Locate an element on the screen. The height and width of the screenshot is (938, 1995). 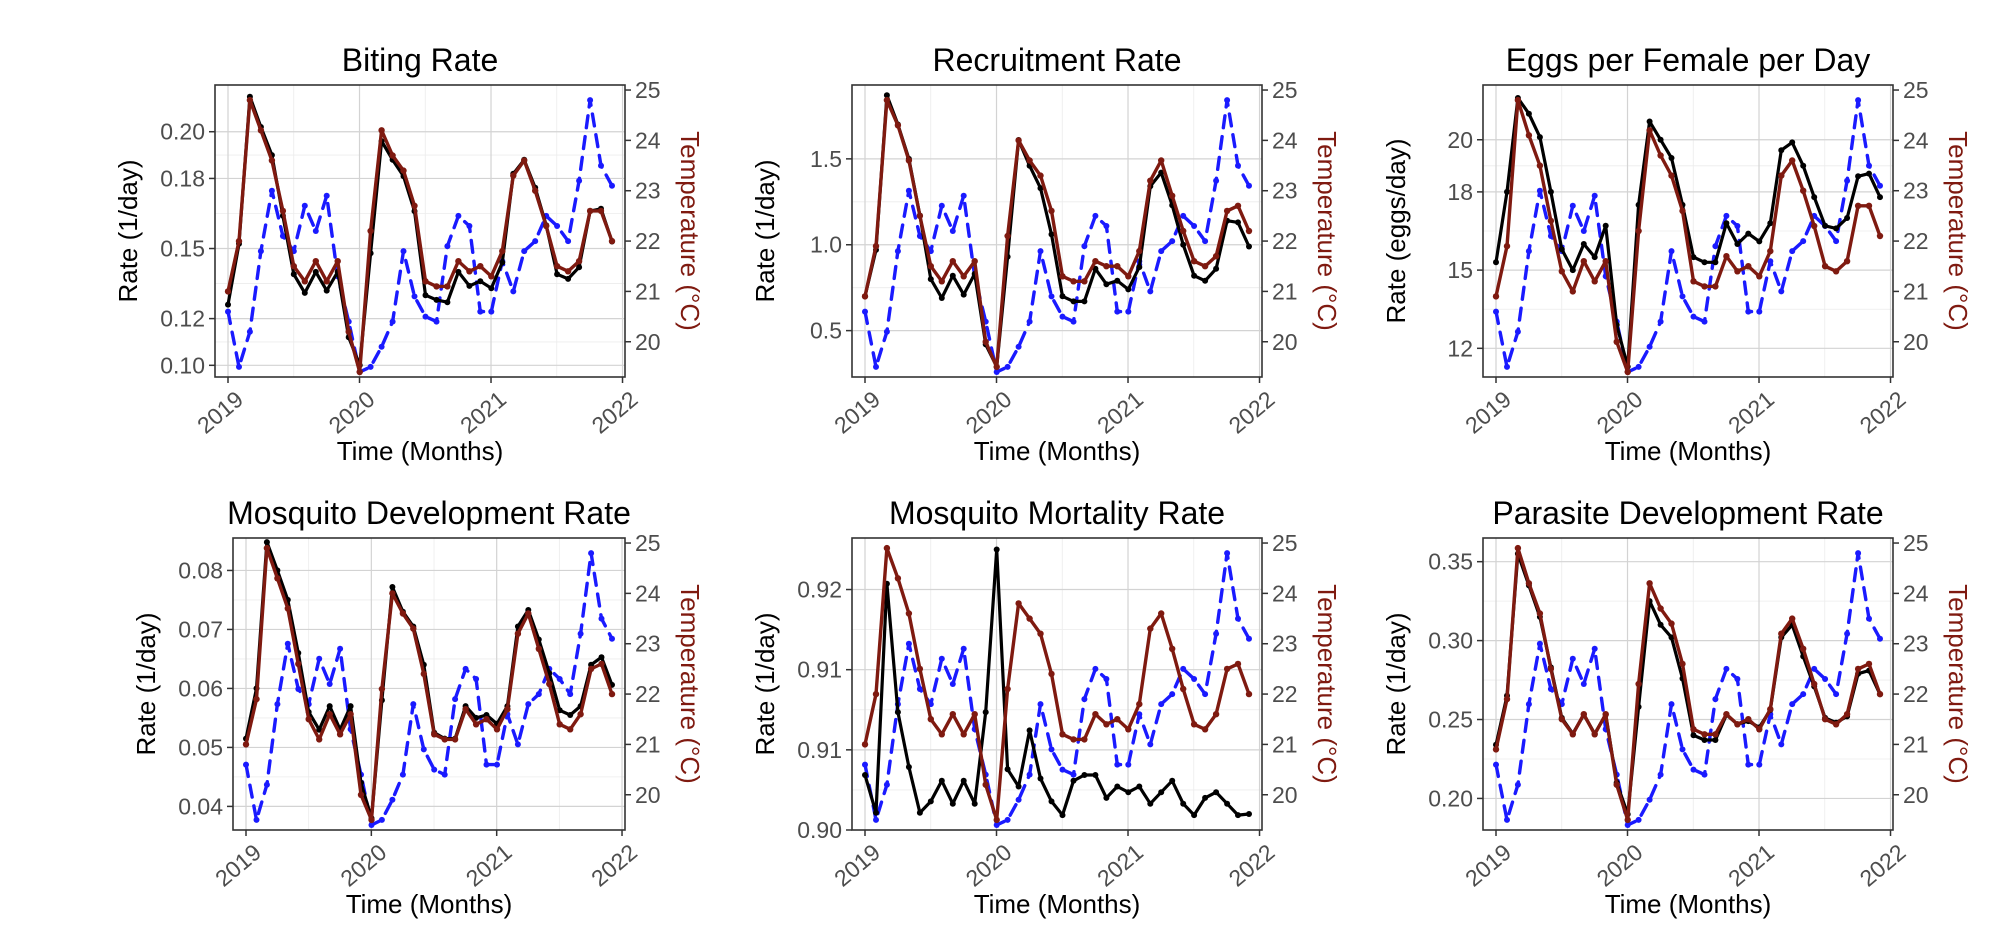
x-tick-label: 2022 is located at coordinates (1883, 412).